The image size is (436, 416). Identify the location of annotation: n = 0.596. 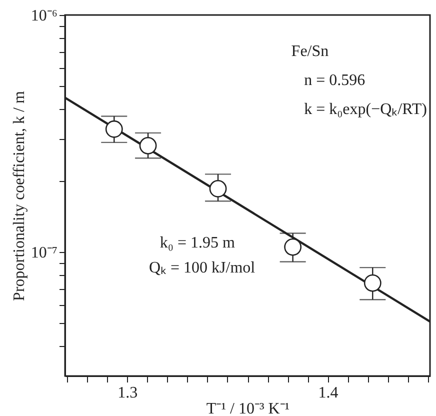
(335, 80).